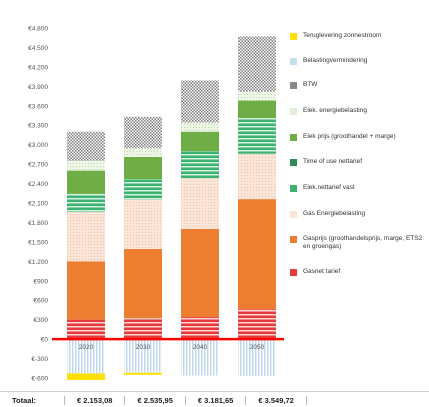  I want to click on category-label-2040: 2040, so click(200, 347).